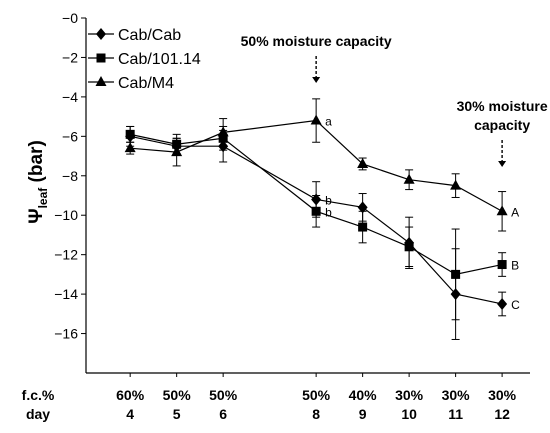  Describe the element at coordinates (101, 34) in the screenshot. I see `legend-marker-diamond` at that location.